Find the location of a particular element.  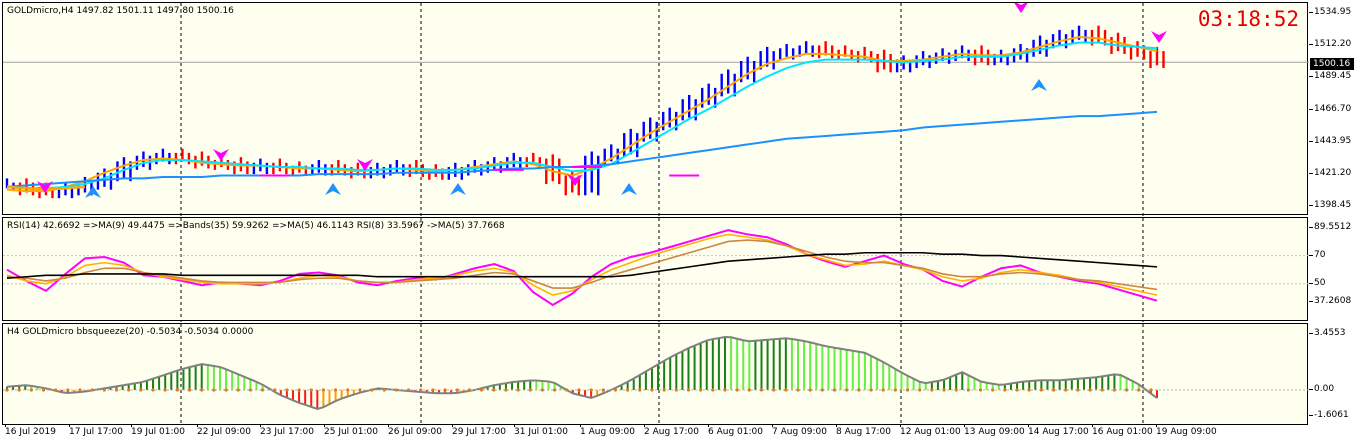

bbsqueeze-axis-tick: 3.4553 is located at coordinates (1327, 333).